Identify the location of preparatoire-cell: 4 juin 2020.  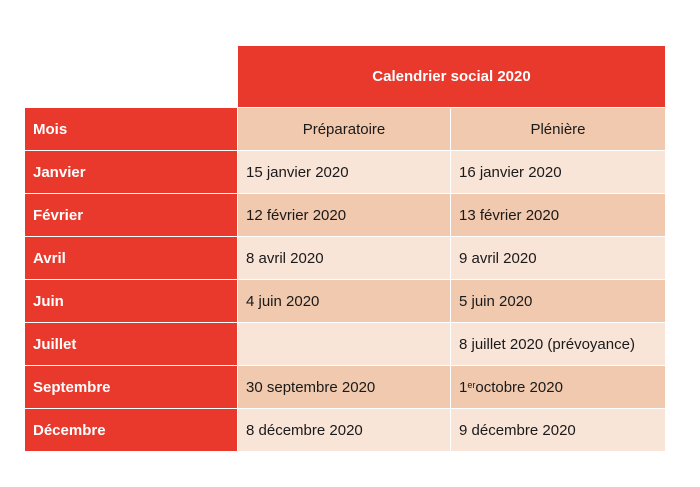
(344, 301).